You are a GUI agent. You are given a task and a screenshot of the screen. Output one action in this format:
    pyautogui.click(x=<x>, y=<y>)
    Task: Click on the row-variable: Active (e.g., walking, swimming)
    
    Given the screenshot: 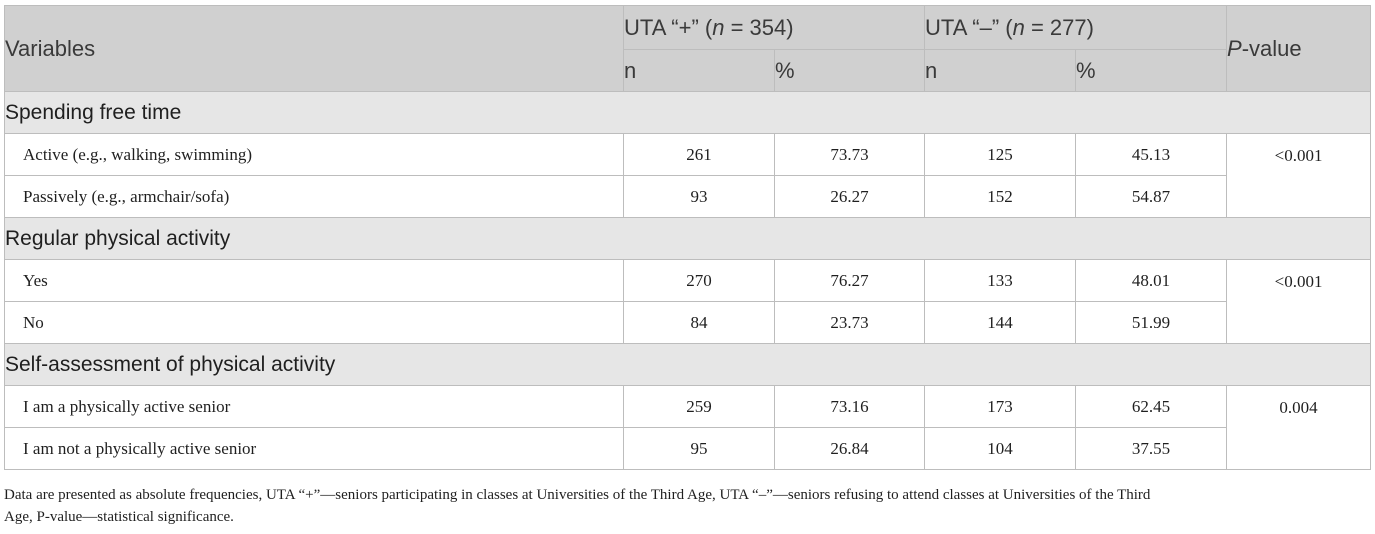 What is the action you would take?
    pyautogui.click(x=314, y=154)
    